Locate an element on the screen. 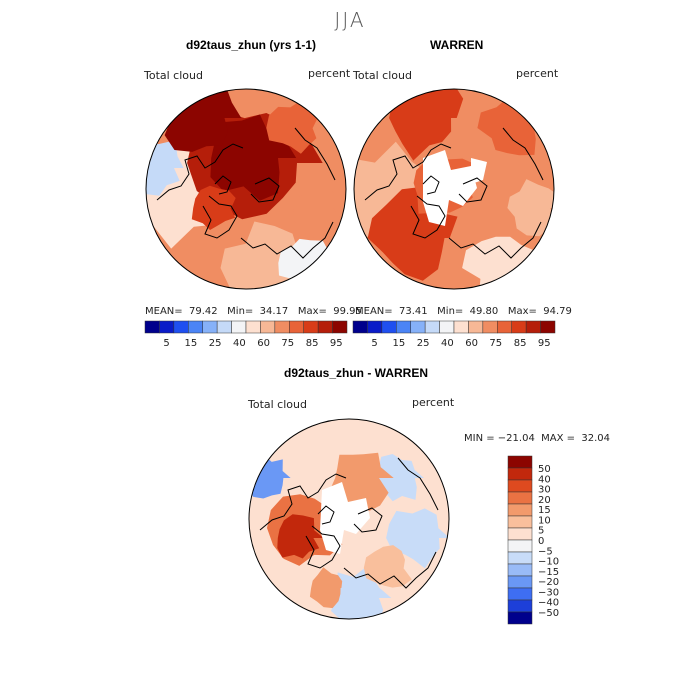 The image size is (700, 700). panel-obs-variable-label: Total cloud is located at coordinates (382, 75).